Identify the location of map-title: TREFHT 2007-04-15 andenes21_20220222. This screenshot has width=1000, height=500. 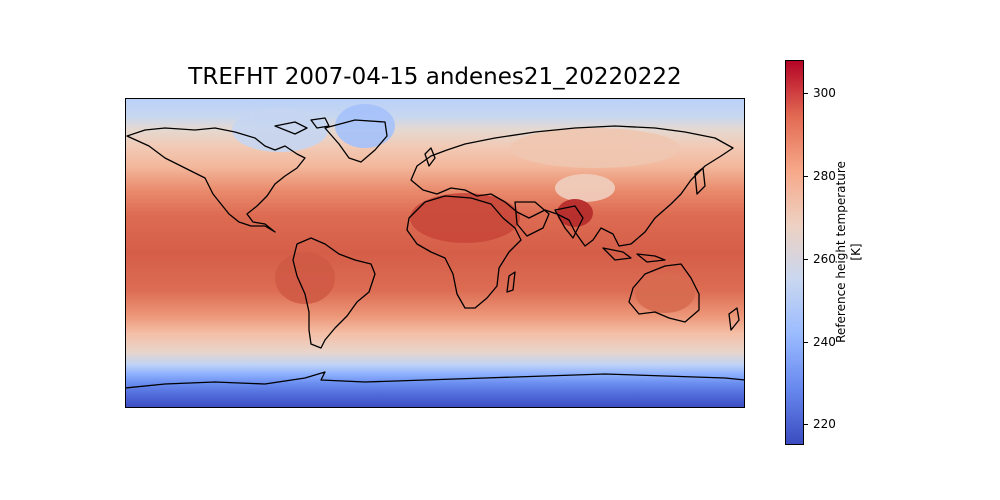
(435, 77).